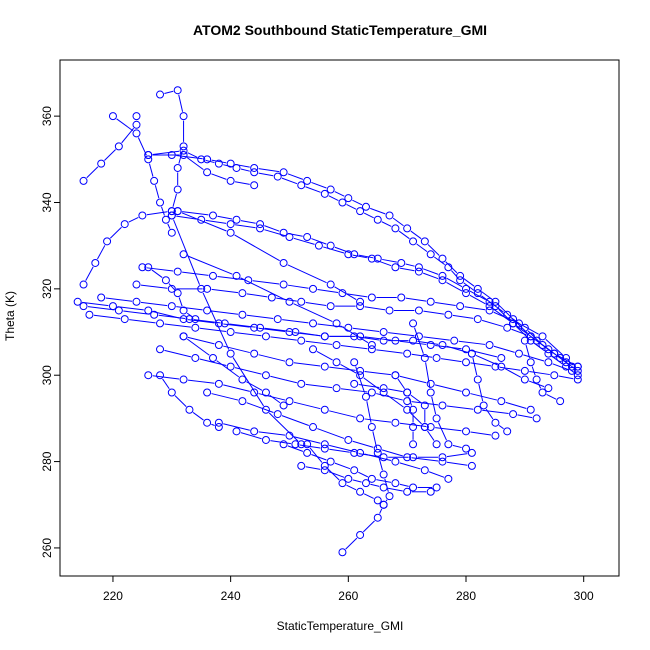 The height and width of the screenshot is (650, 650). I want to click on chart-title: ATOM2 Southbound StaticTemperature_GMI, so click(340, 30).